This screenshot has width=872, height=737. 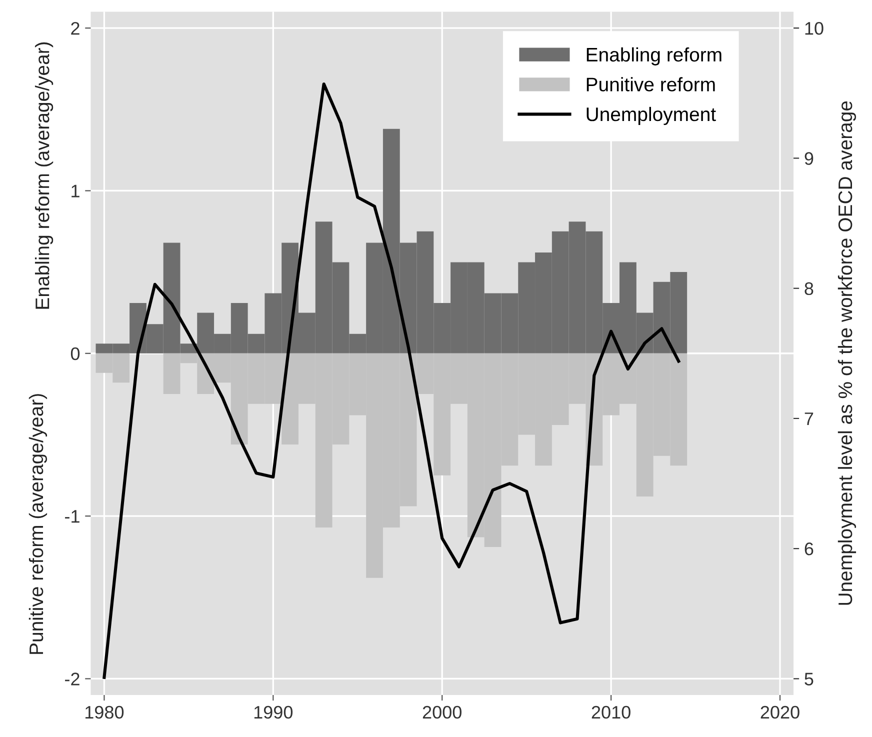 What do you see at coordinates (814, 28) in the screenshot?
I see `y2-tick-label: 10` at bounding box center [814, 28].